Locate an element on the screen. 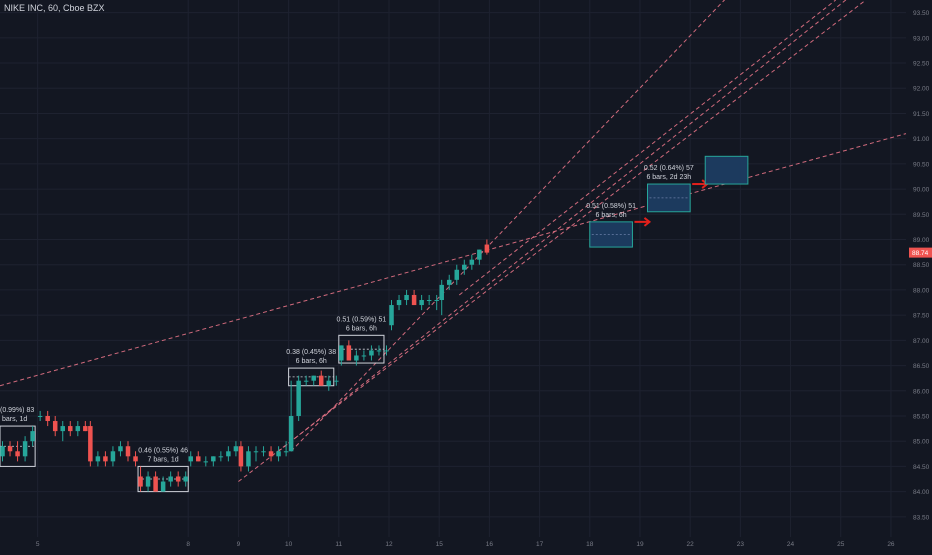  projection-label-0: 0.51 (0.58%) 51 is located at coordinates (611, 206).